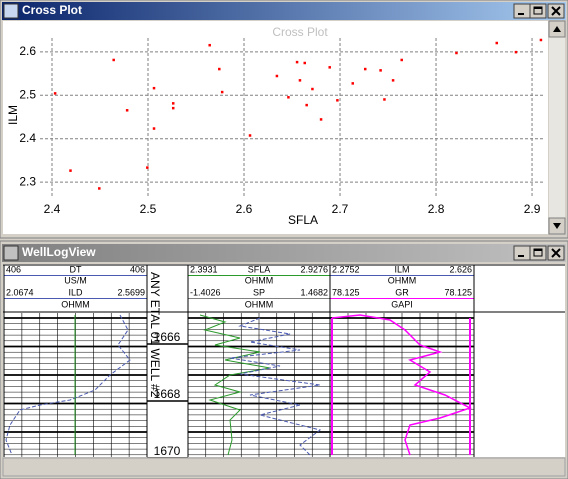  I want to click on scale-min: 2.0674, so click(20, 292).